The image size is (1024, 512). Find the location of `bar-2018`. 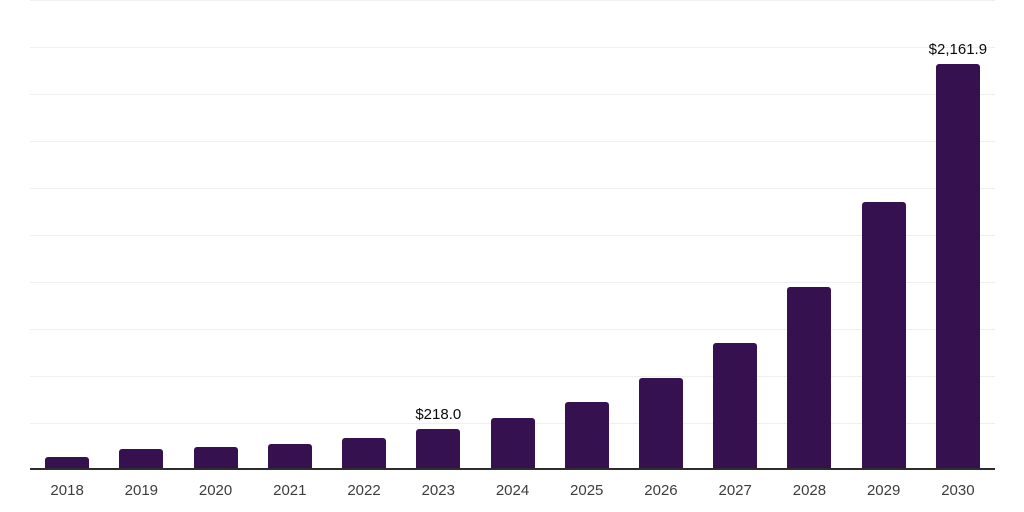

bar-2018 is located at coordinates (67, 463).